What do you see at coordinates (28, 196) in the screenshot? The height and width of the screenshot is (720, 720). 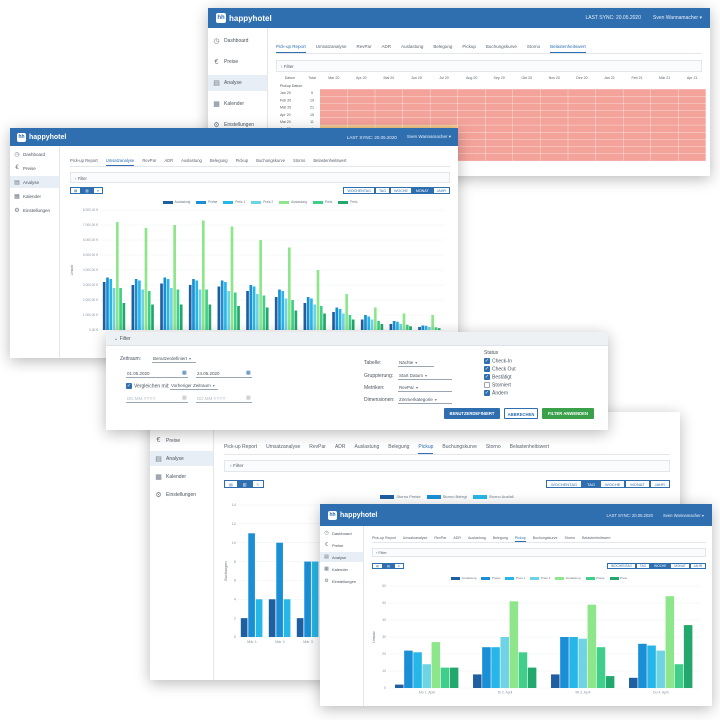 I see `sidebar-item-kalender: ▦ Kalender` at bounding box center [28, 196].